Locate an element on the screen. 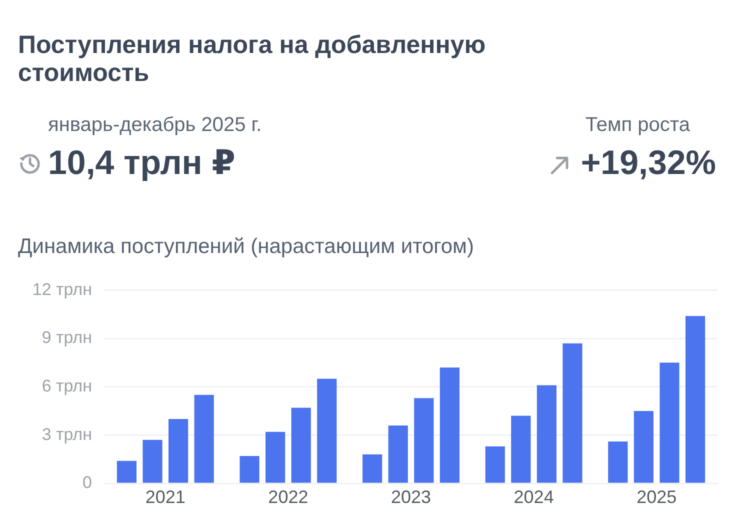 The width and height of the screenshot is (733, 513). chart-subtitle: Динамика поступлений (нарастающим итогом) is located at coordinates (246, 246).